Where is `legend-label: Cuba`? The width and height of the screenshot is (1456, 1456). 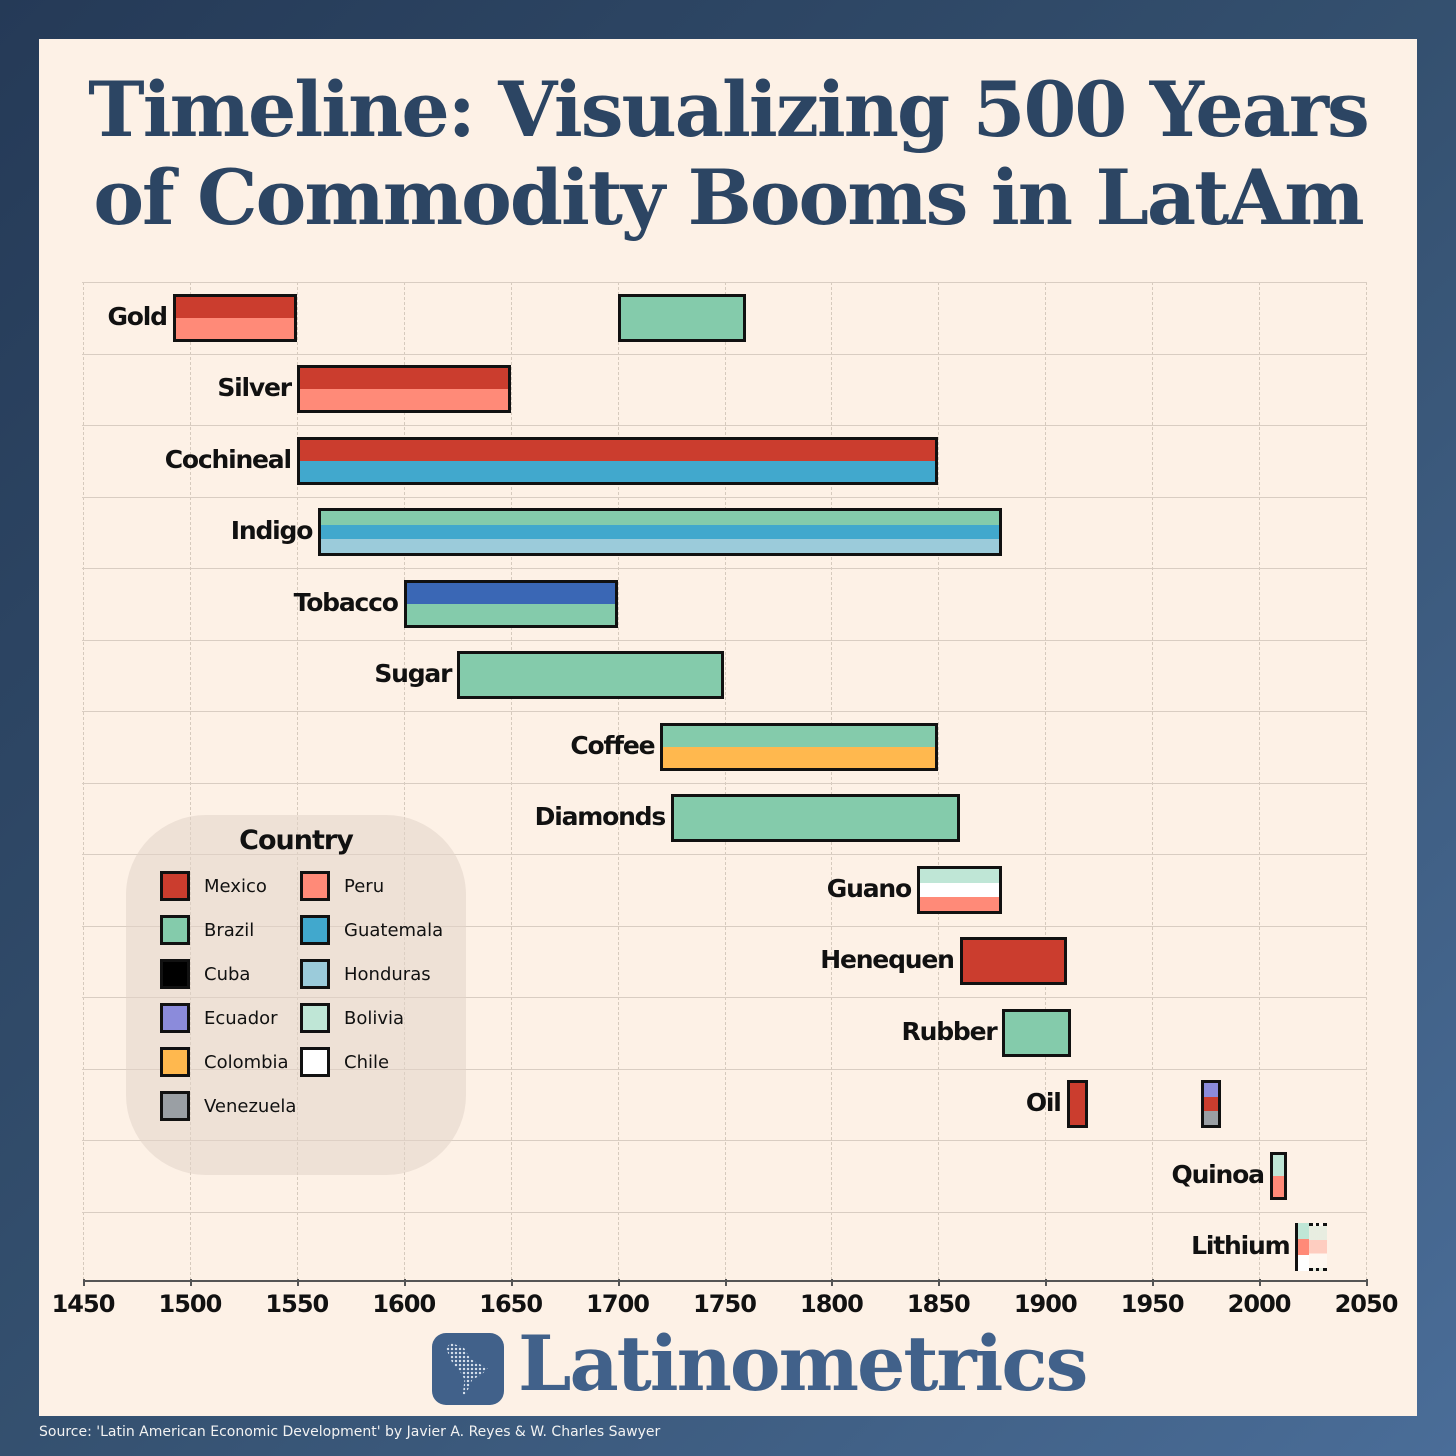 legend-label: Cuba is located at coordinates (227, 974).